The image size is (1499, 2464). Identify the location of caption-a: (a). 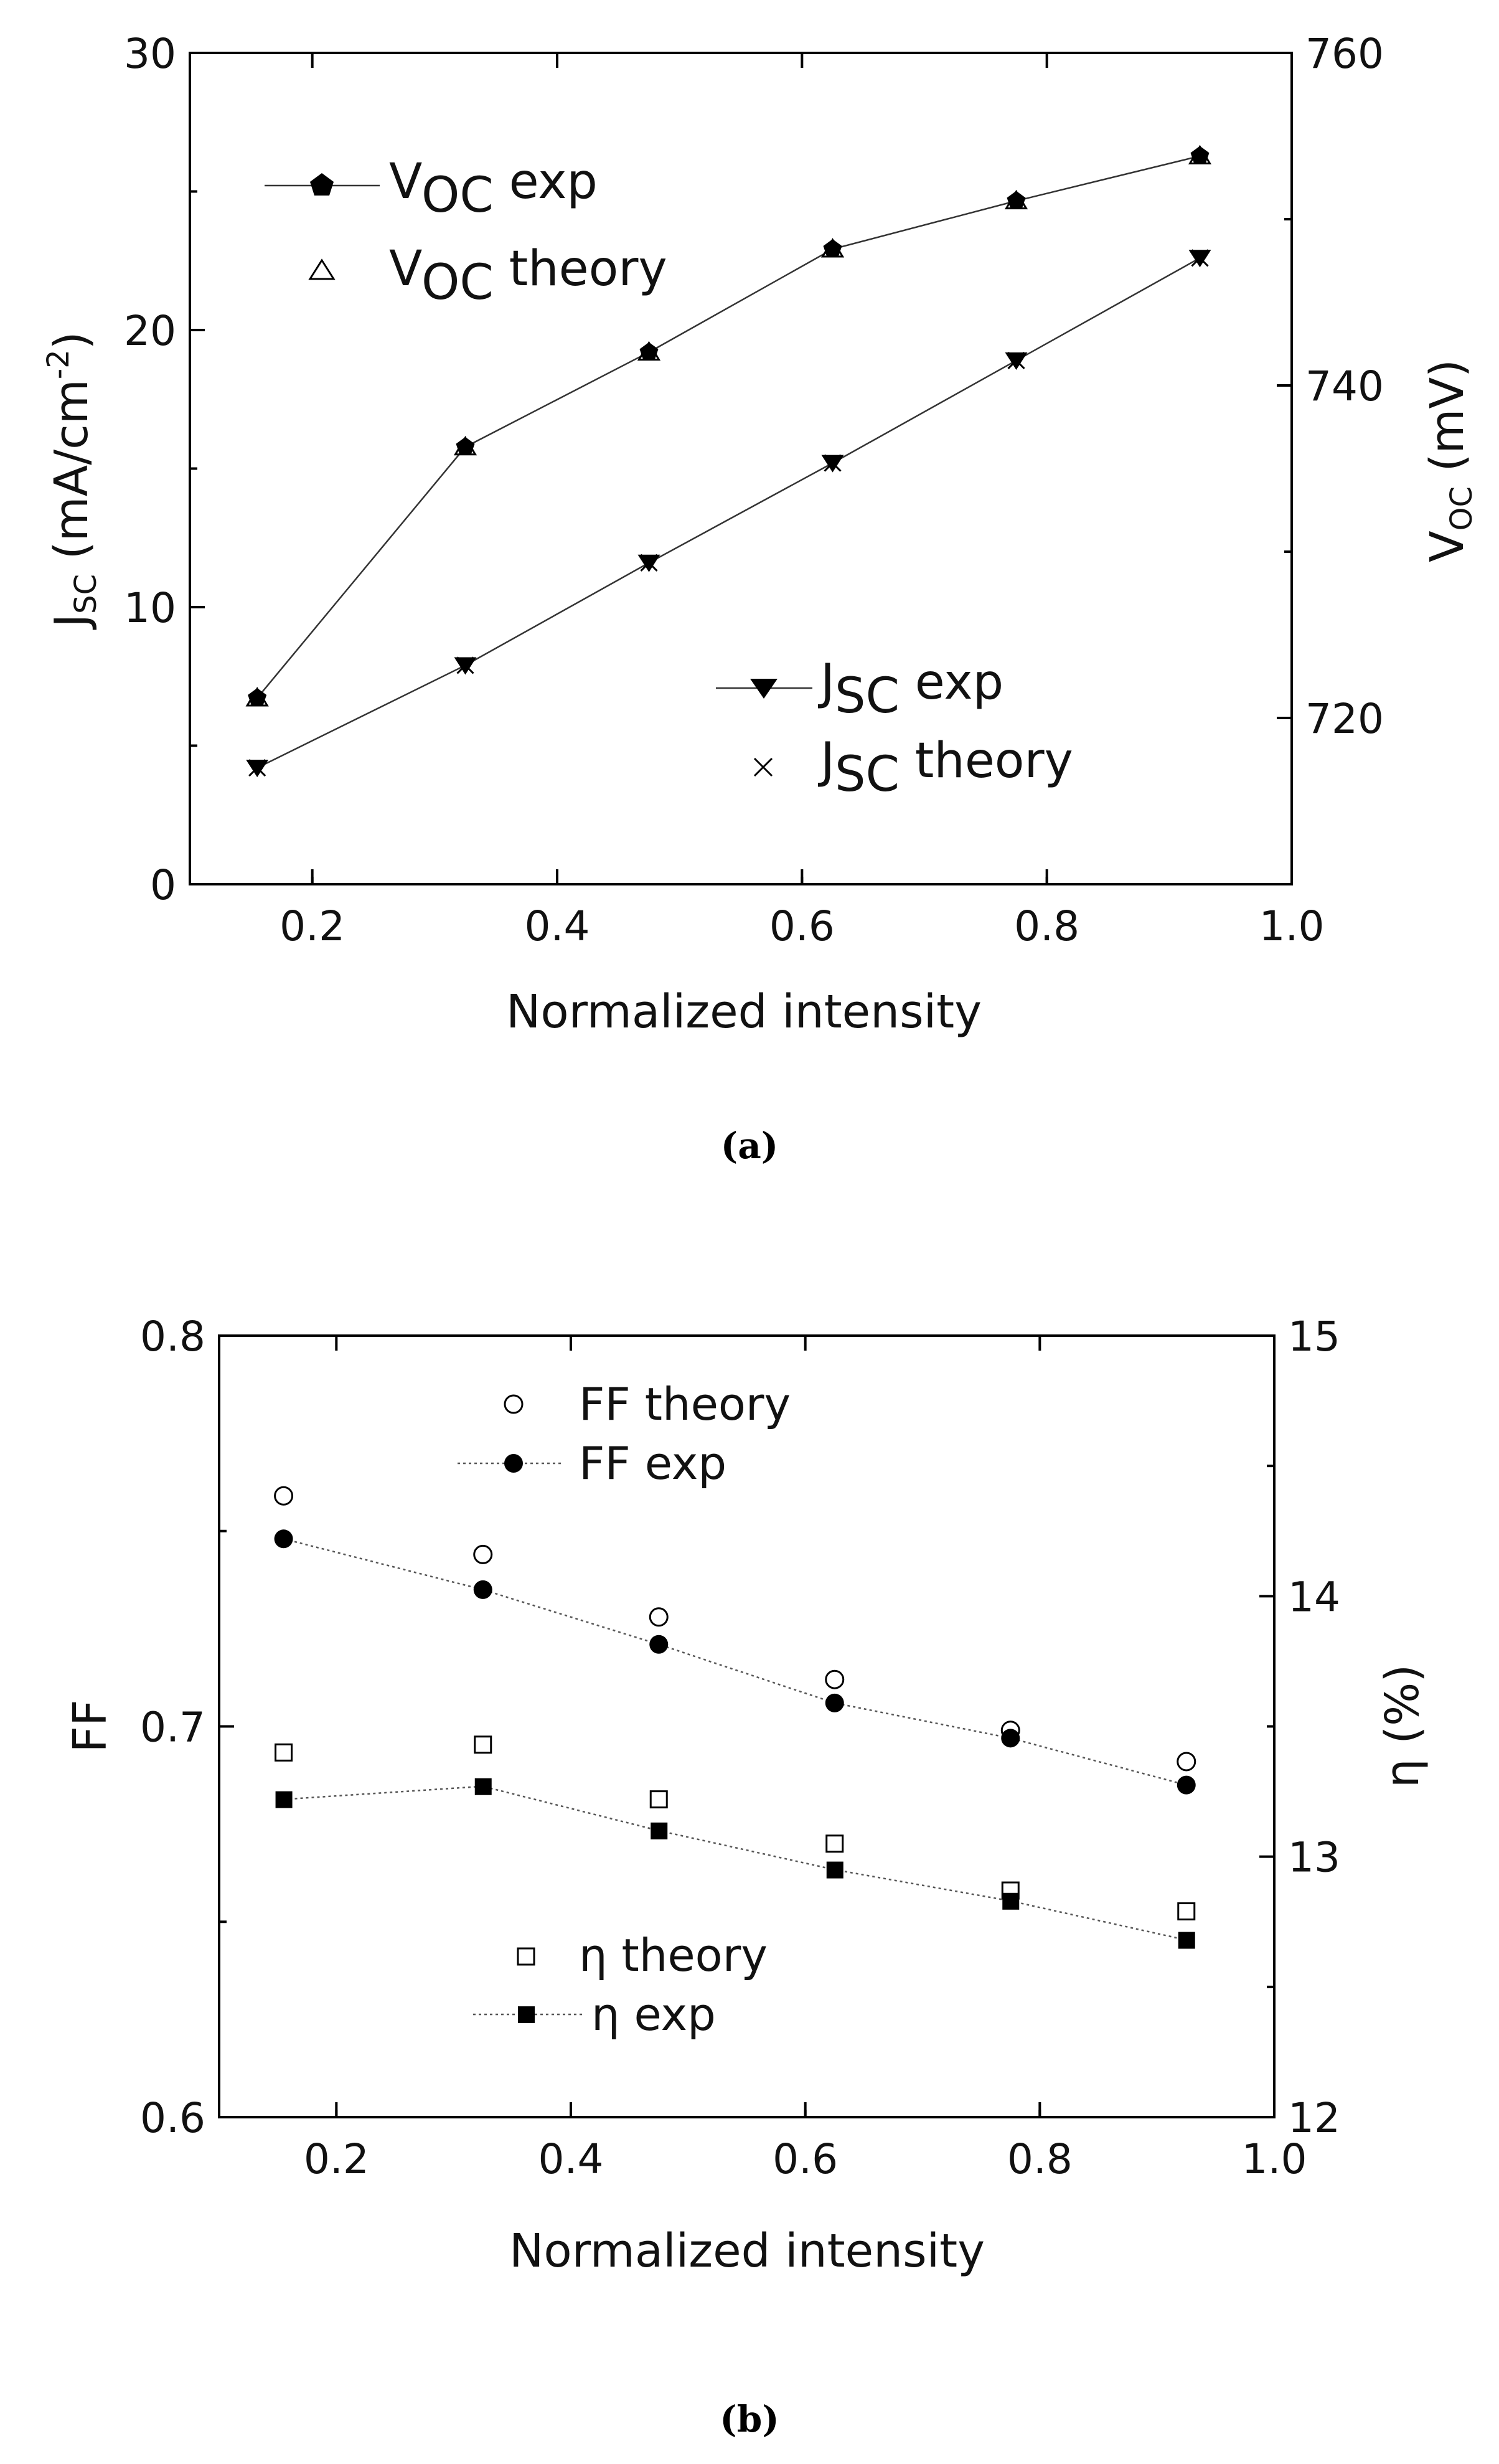
(749, 1146).